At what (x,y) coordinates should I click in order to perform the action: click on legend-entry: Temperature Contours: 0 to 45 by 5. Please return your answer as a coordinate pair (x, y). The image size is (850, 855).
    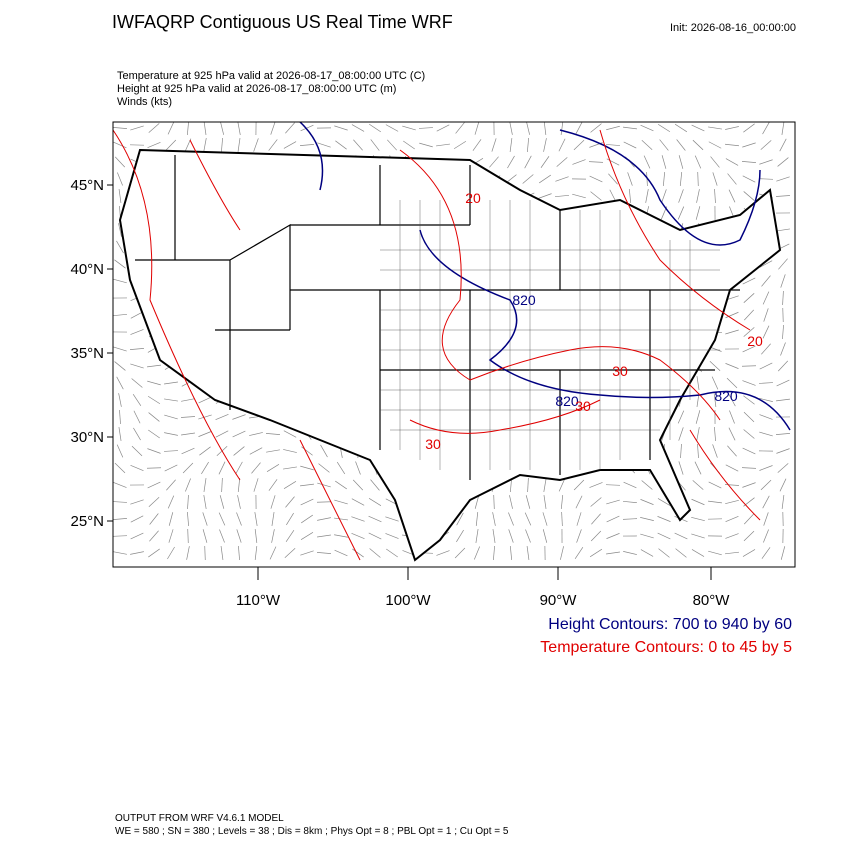
    Looking at the image, I should click on (666, 647).